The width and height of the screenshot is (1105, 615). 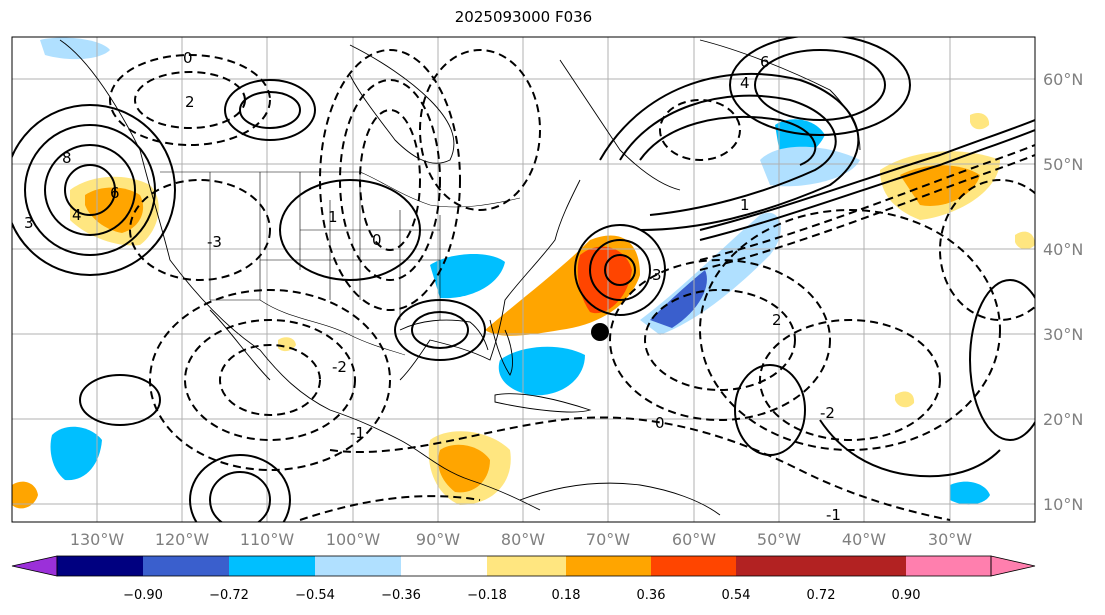 What do you see at coordinates (810, 166) in the screenshot?
I see `shade-cold-north-halo` at bounding box center [810, 166].